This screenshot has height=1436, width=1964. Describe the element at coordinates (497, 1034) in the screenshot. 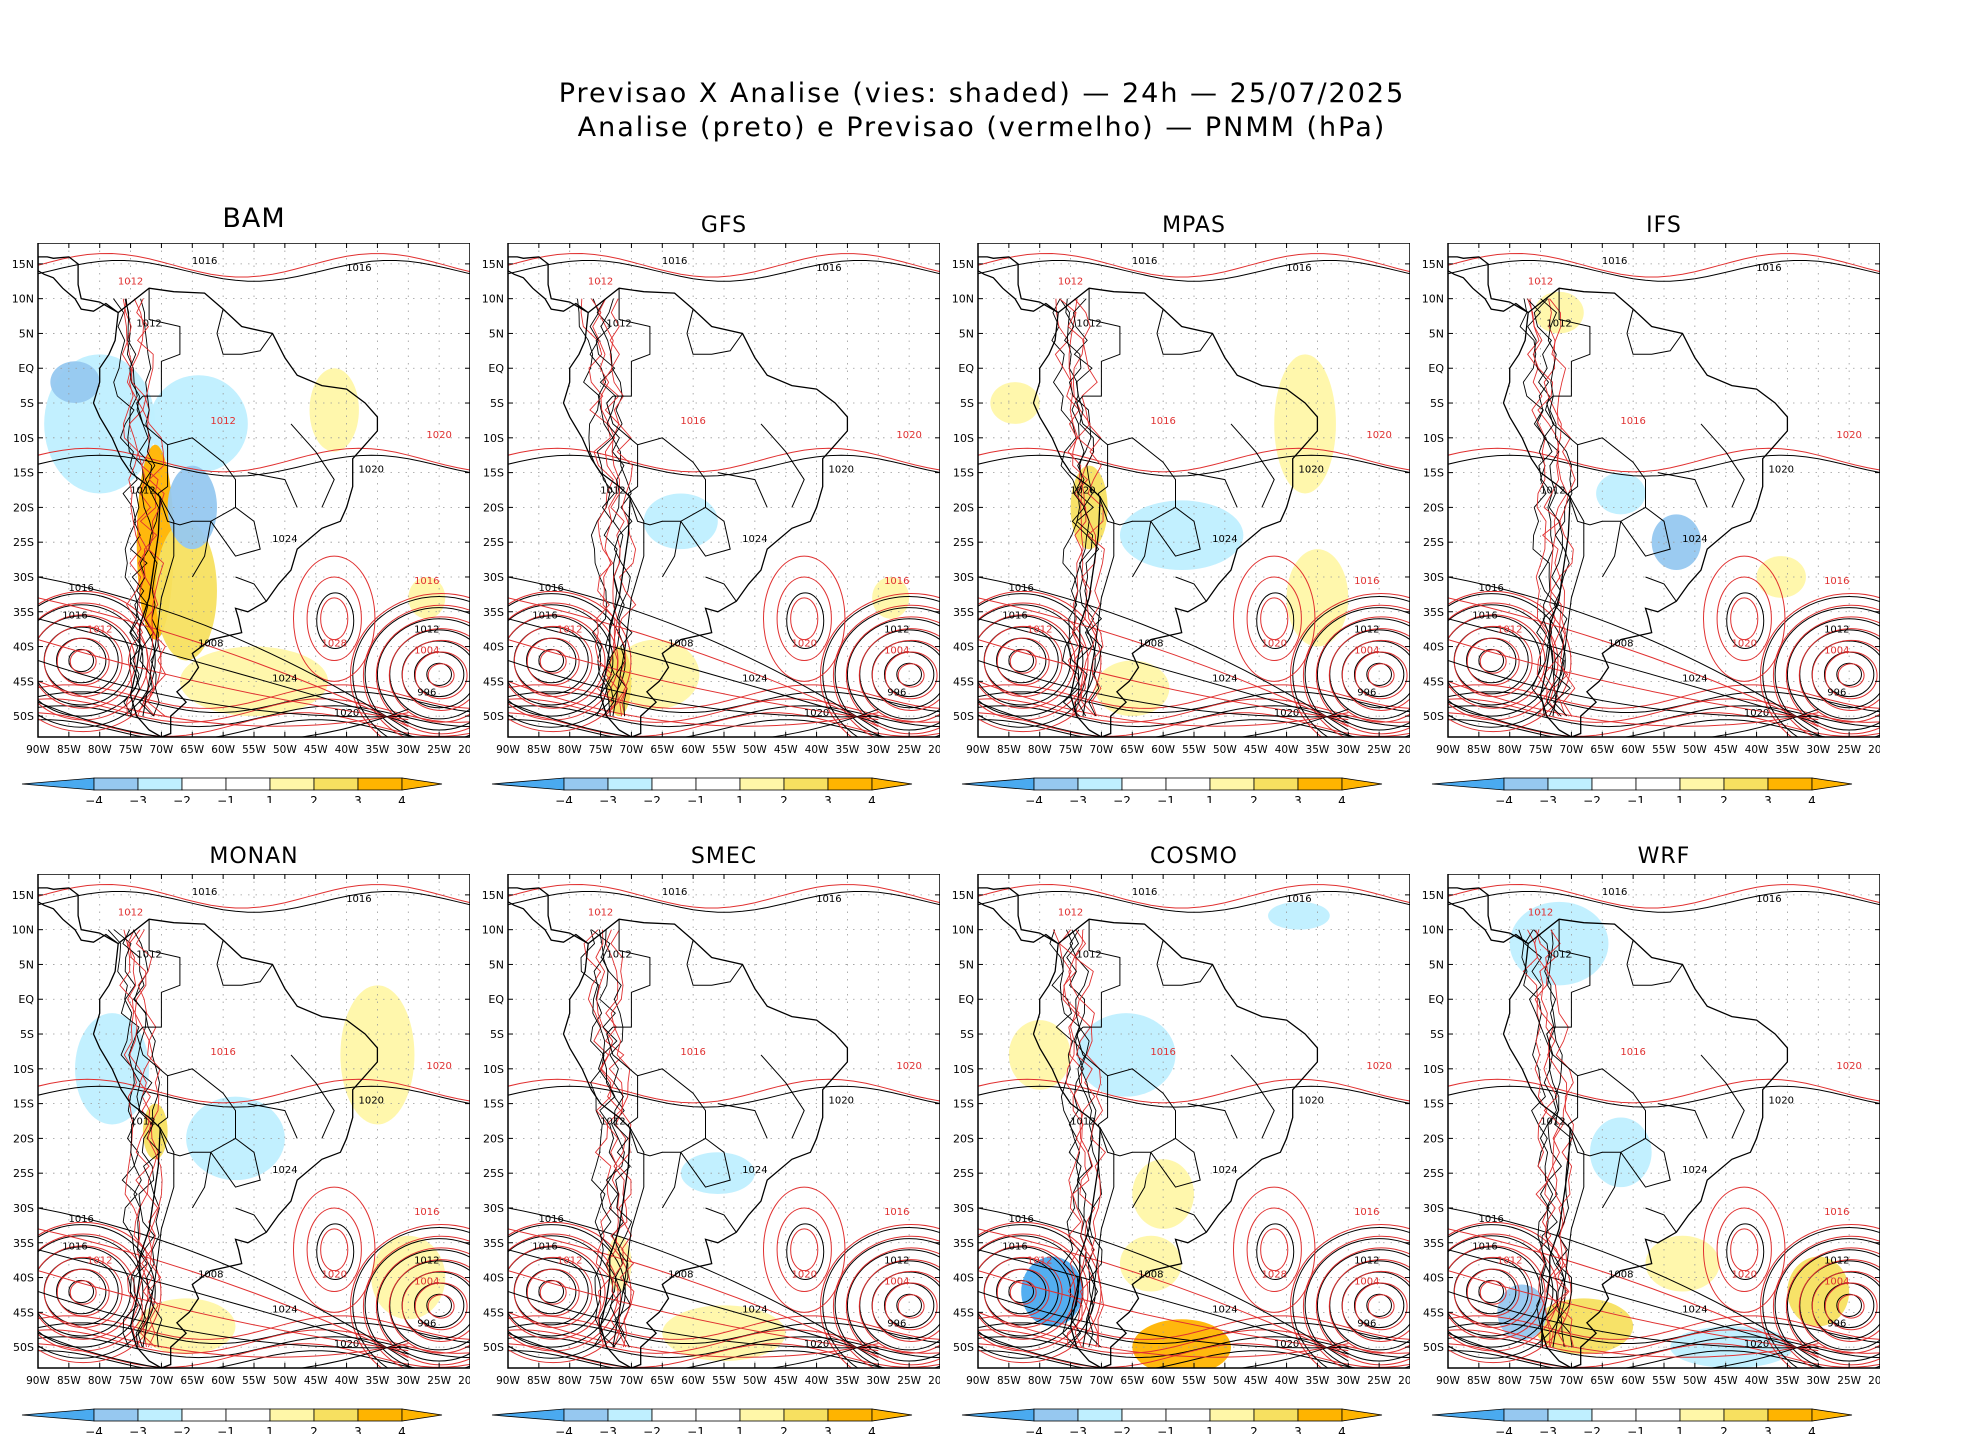

I see `lat-tick-label: 5S` at that location.